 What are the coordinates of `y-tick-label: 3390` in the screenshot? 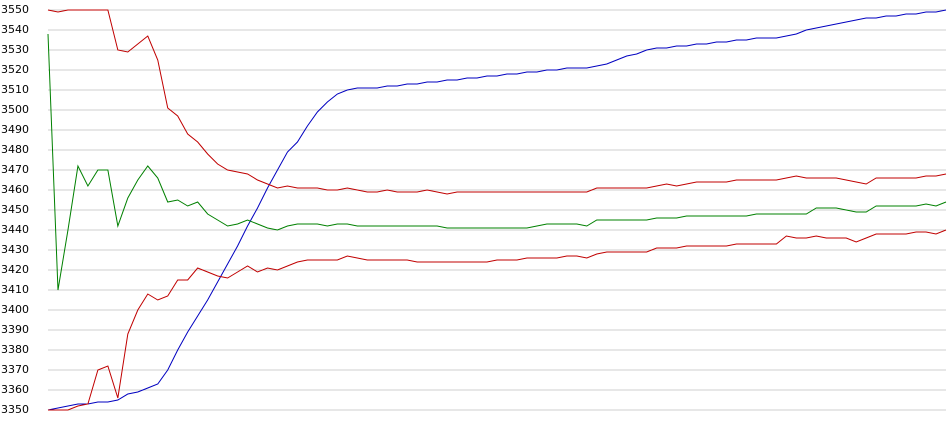 It's located at (15, 329).